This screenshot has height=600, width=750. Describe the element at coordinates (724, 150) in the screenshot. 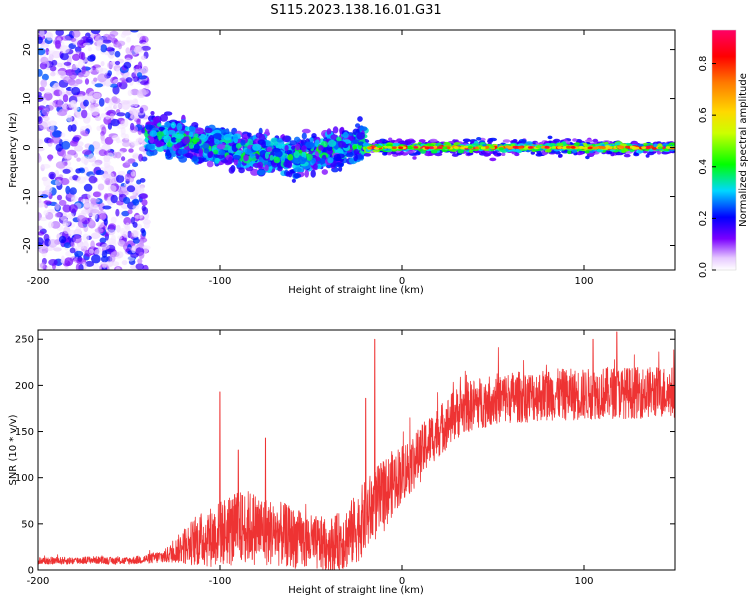

I see `colorbar-gradient` at that location.